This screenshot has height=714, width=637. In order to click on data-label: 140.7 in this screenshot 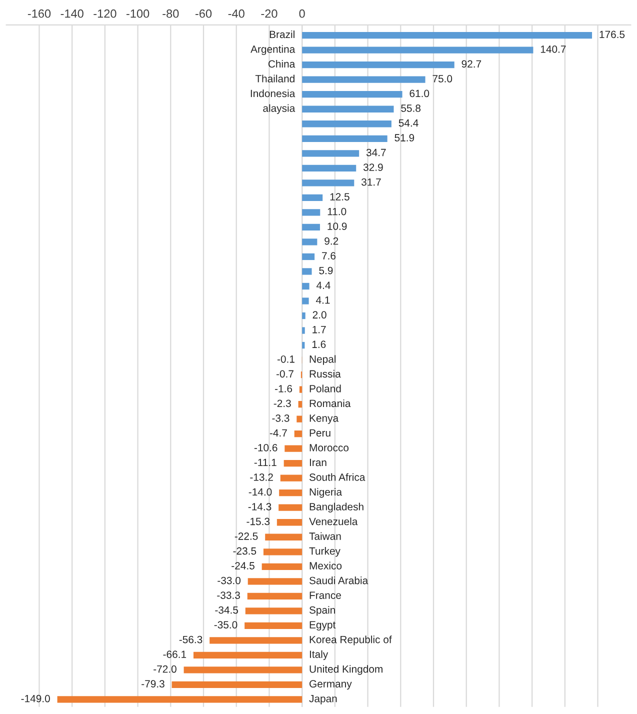, I will do `click(553, 49)`.